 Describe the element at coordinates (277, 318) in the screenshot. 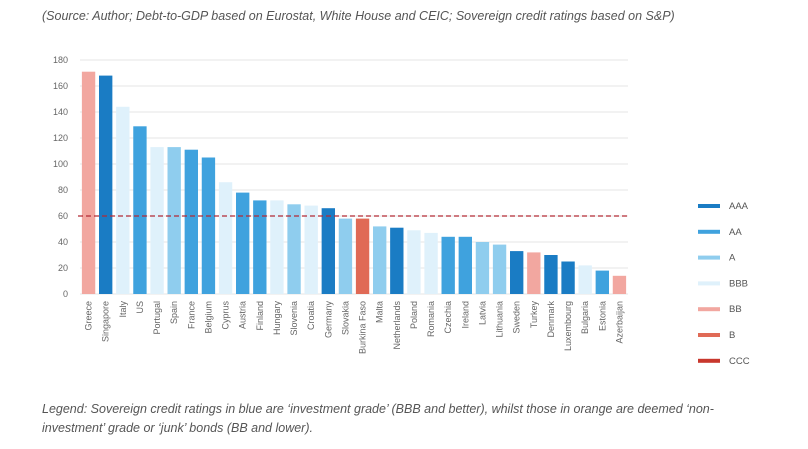

I see `x-tick-label: Hungary` at that location.